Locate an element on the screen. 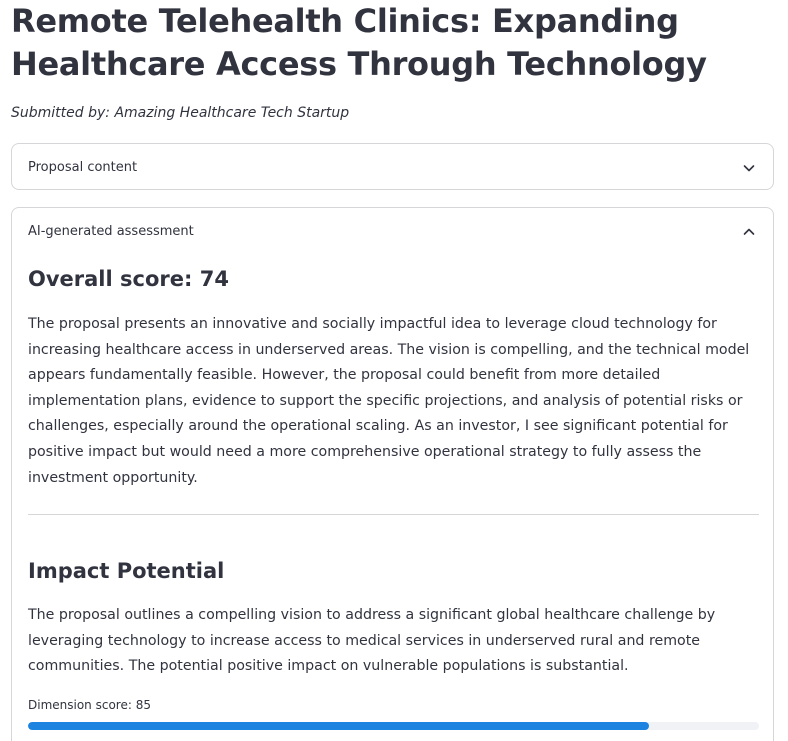 The height and width of the screenshot is (741, 788). dimension-score-bar is located at coordinates (393, 726).